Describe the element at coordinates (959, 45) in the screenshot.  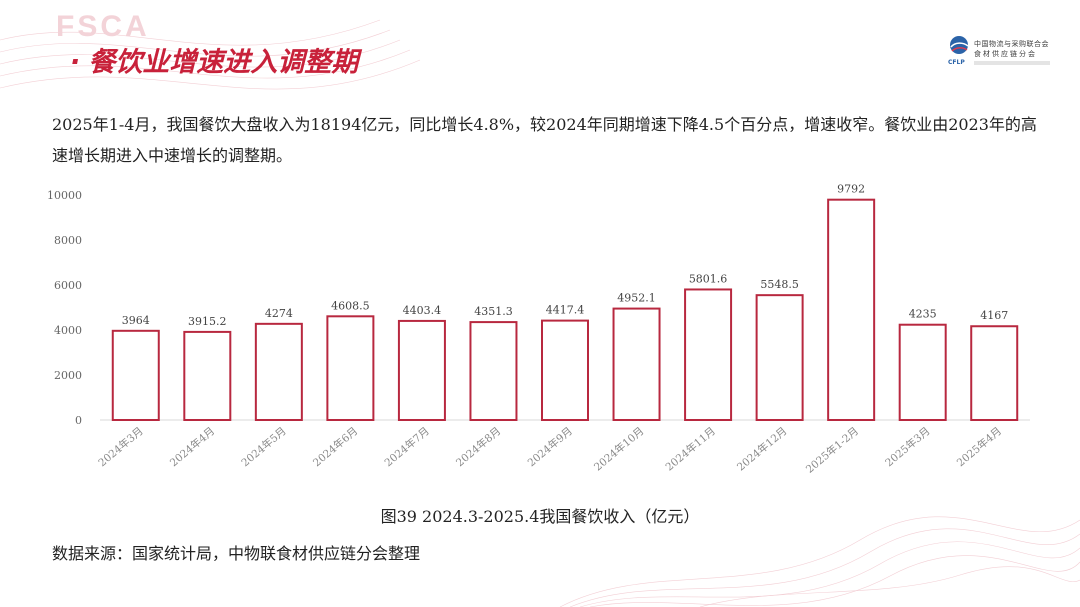
I see `logo-globe-icon` at that location.